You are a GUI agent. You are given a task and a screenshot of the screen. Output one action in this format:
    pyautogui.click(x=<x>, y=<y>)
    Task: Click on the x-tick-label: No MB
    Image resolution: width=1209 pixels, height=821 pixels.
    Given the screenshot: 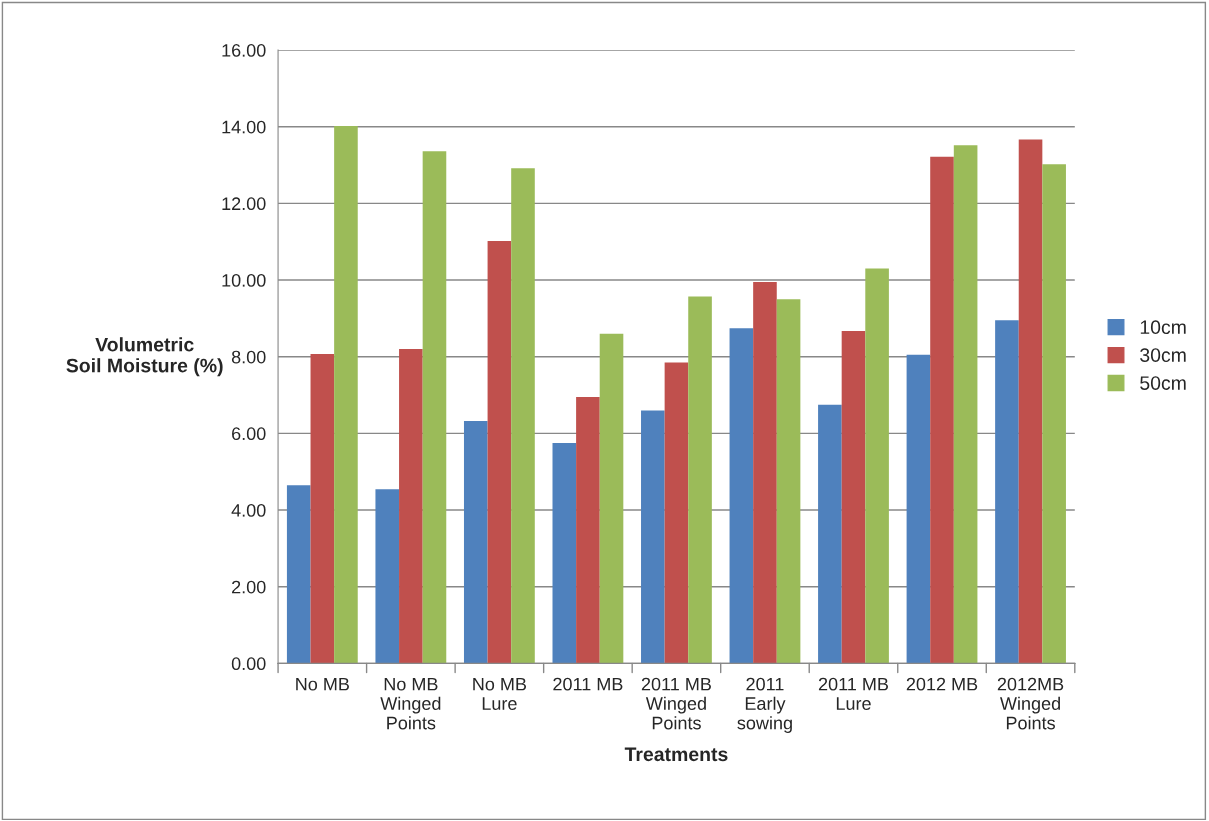 What is the action you would take?
    pyautogui.click(x=322, y=684)
    